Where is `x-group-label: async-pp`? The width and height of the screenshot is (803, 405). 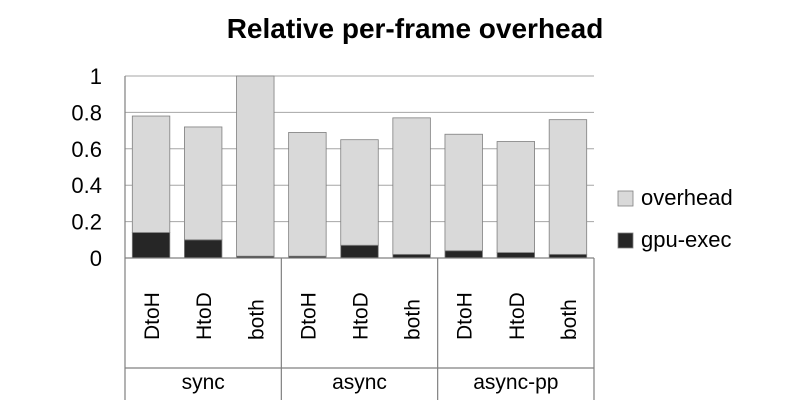 x-group-label: async-pp is located at coordinates (515, 382).